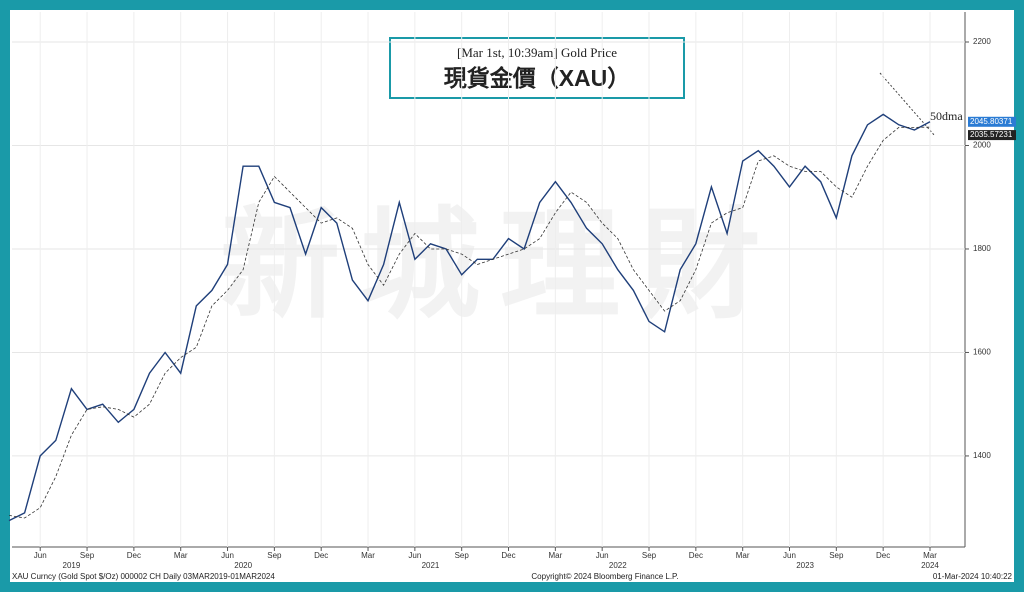 Image resolution: width=1024 pixels, height=592 pixels. I want to click on x-year-label: 2020, so click(243, 565).